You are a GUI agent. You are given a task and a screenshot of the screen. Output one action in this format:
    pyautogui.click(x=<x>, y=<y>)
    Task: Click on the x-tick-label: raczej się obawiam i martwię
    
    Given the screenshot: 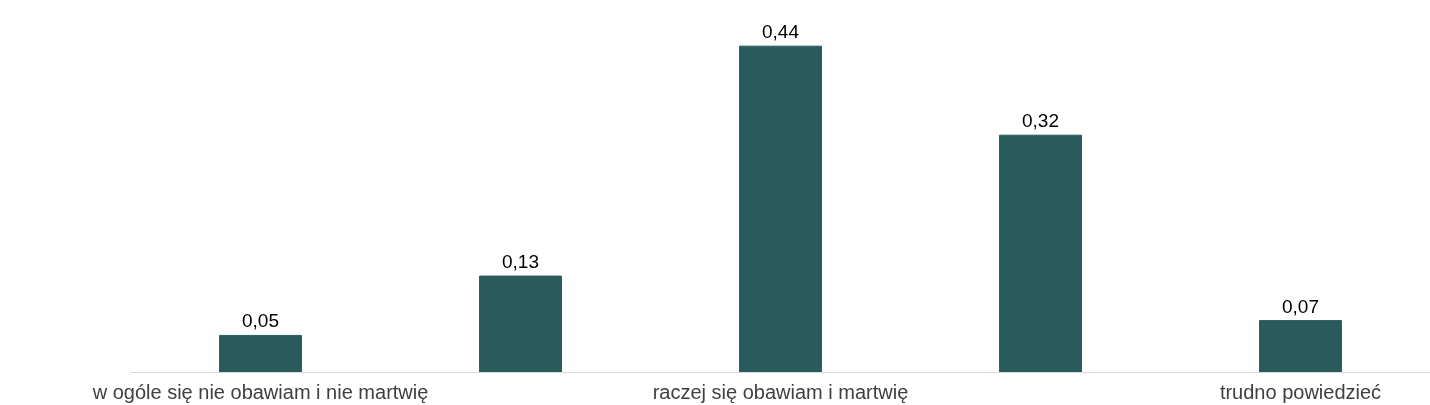 What is the action you would take?
    pyautogui.click(x=780, y=391)
    